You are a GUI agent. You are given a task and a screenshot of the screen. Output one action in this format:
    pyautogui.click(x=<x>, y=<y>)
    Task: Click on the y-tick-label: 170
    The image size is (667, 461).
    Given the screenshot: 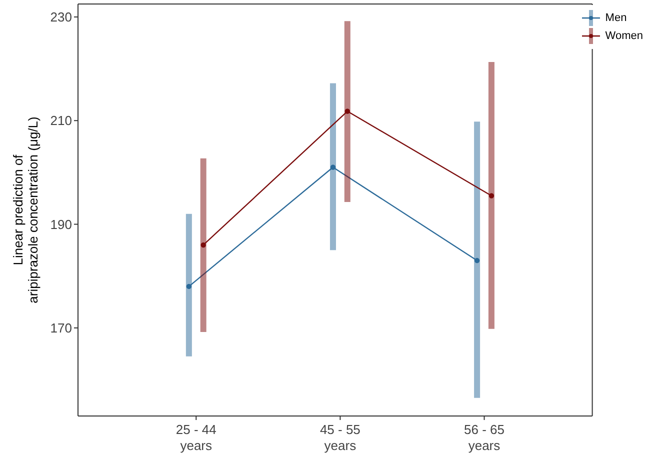 What is the action you would take?
    pyautogui.click(x=61, y=328)
    